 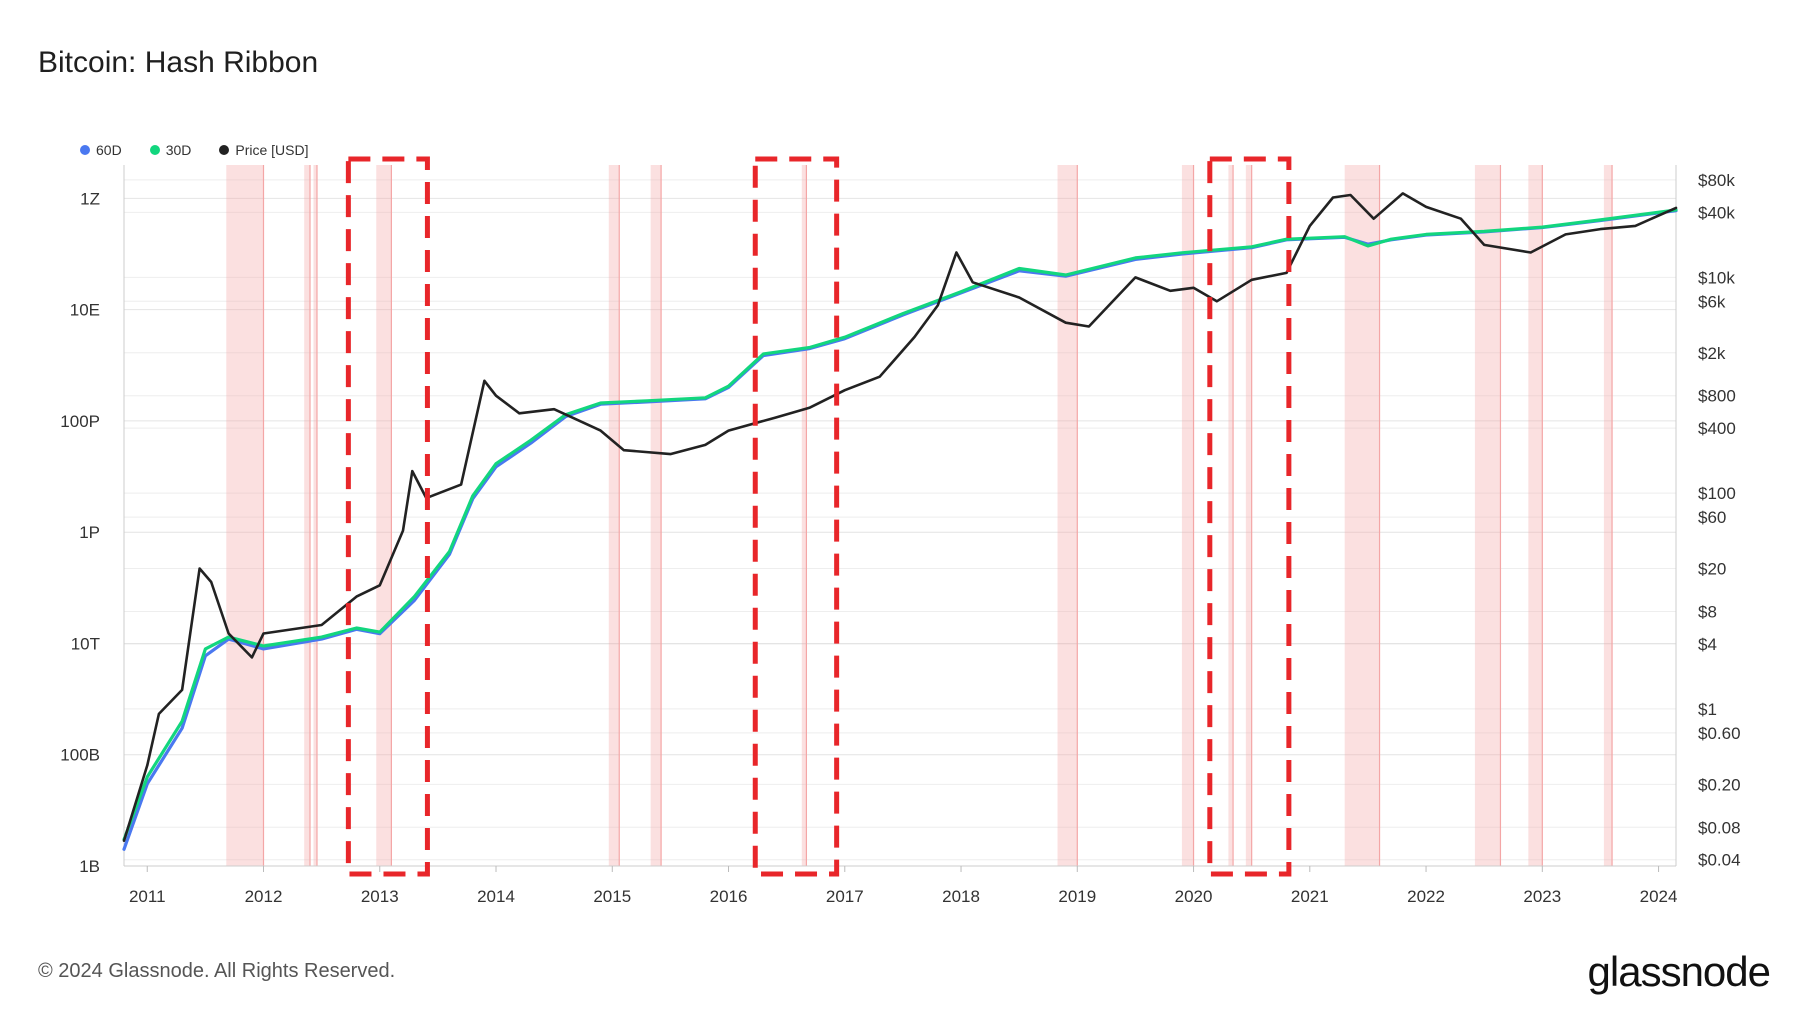 What do you see at coordinates (1719, 827) in the screenshot?
I see `y-right-tick-label: $0.08` at bounding box center [1719, 827].